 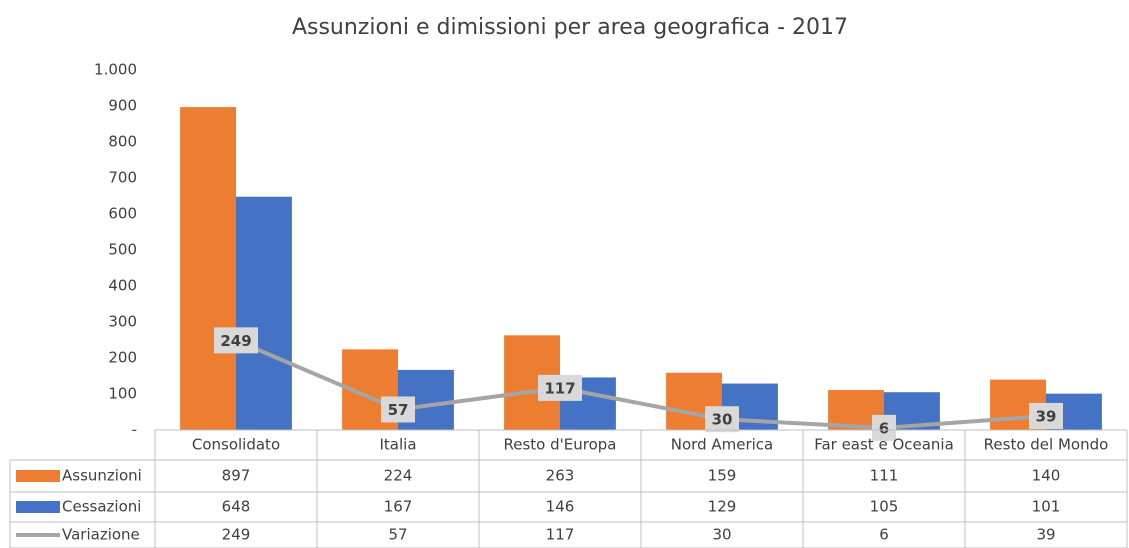 What do you see at coordinates (721, 535) in the screenshot?
I see `table-value: 30` at bounding box center [721, 535].